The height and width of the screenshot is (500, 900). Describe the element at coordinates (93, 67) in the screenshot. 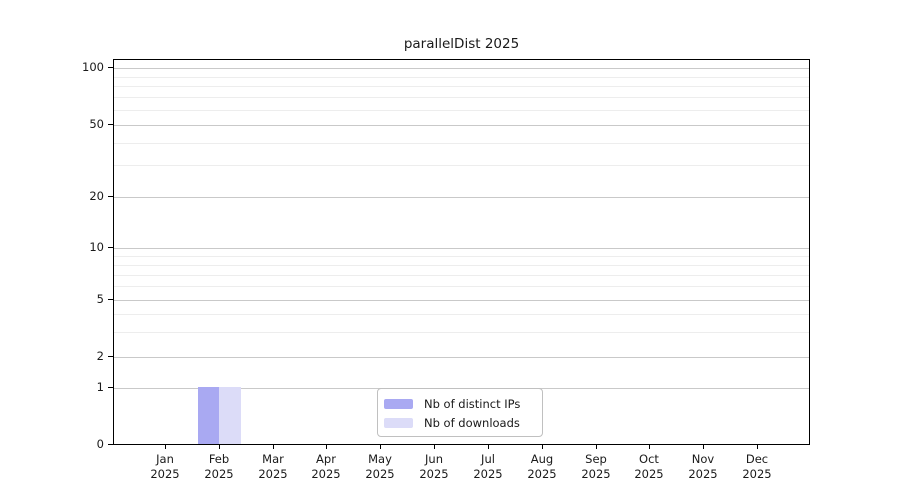

I see `y-tick-label: 100` at that location.